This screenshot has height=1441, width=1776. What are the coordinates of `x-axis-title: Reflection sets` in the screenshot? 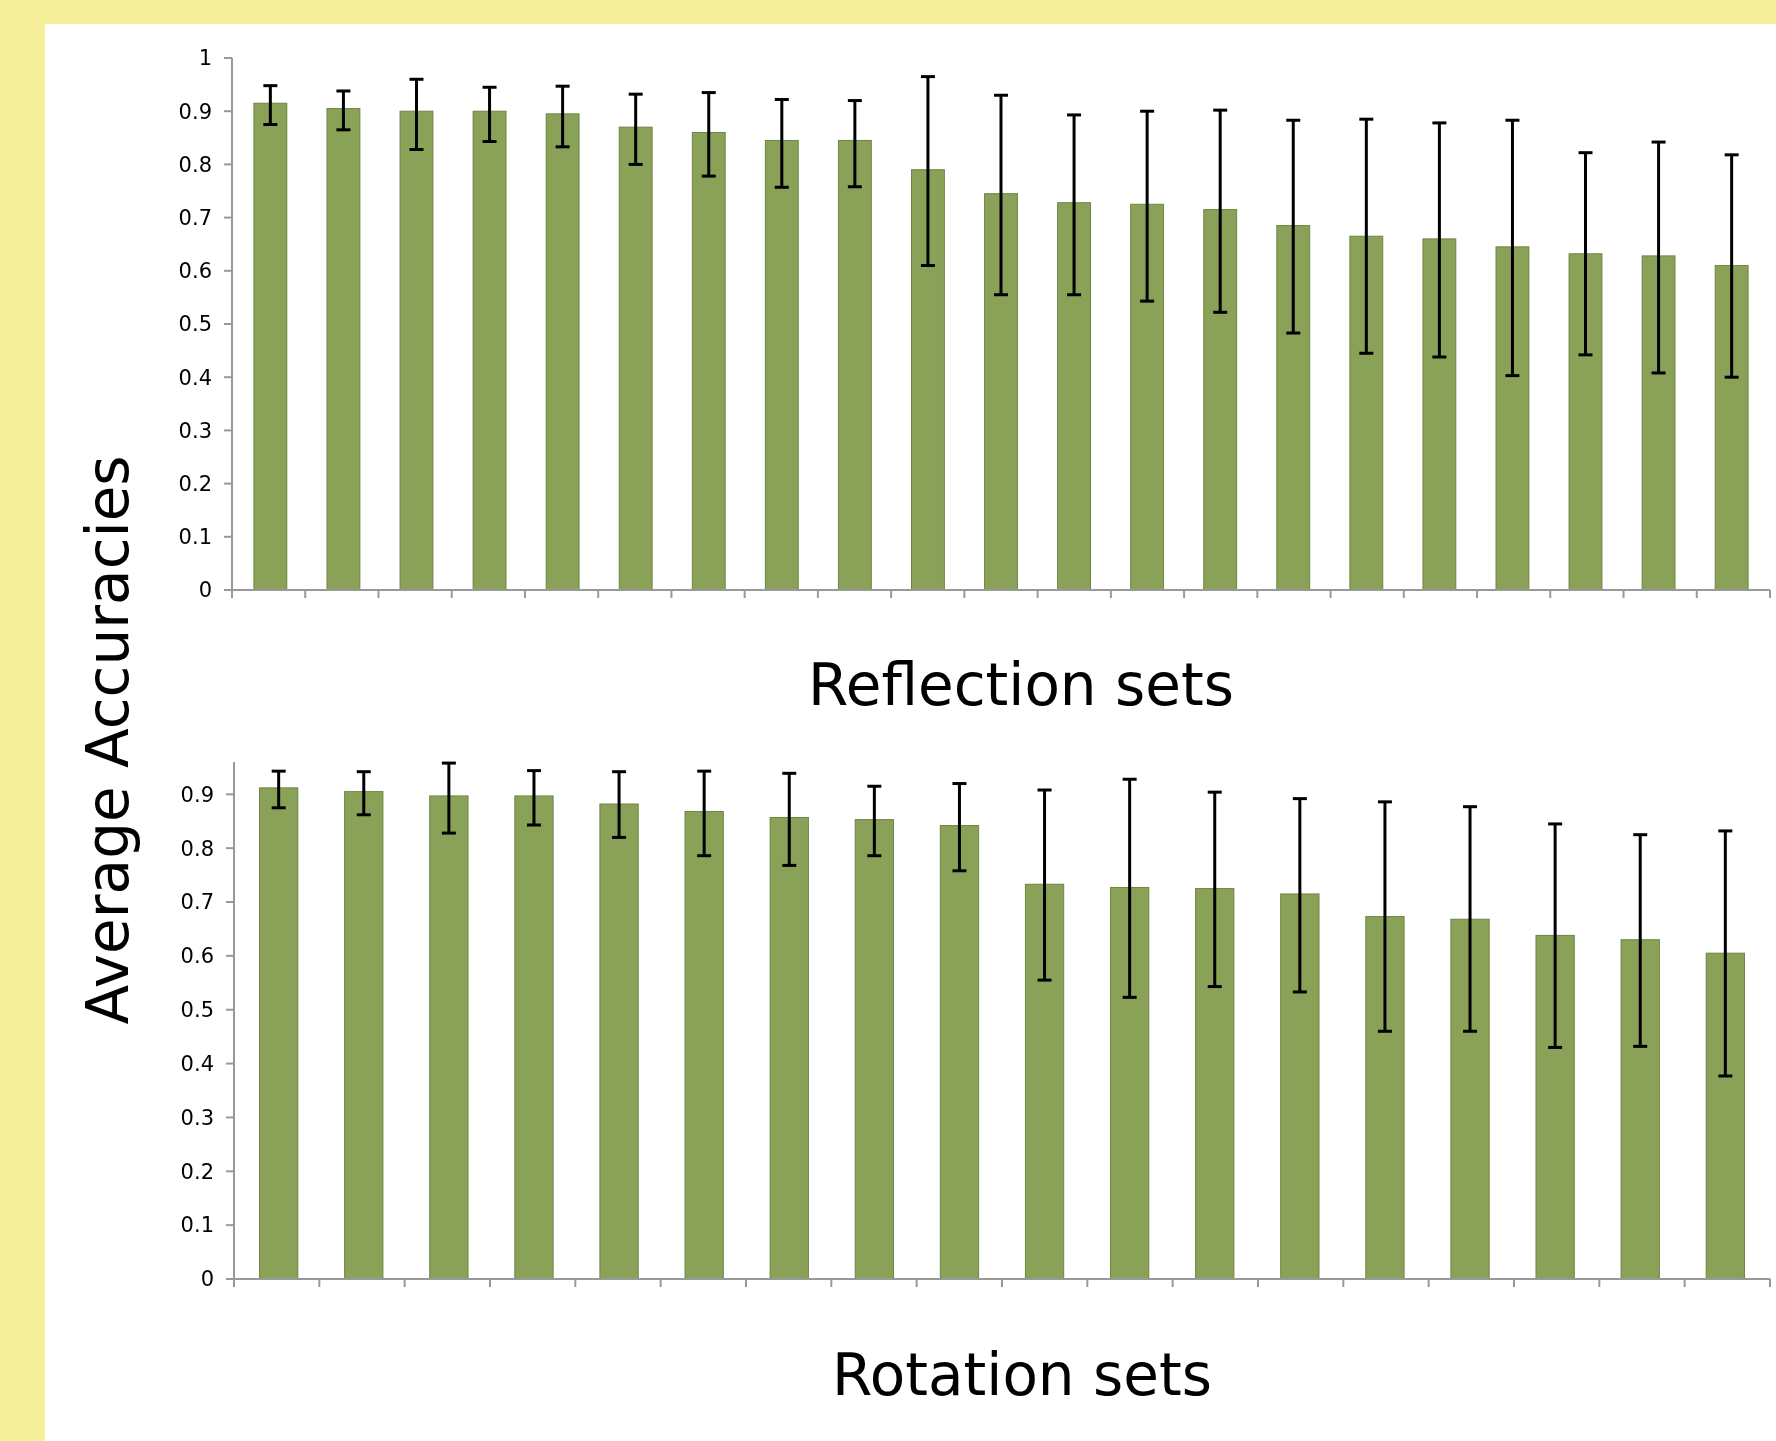 It's located at (1021, 685).